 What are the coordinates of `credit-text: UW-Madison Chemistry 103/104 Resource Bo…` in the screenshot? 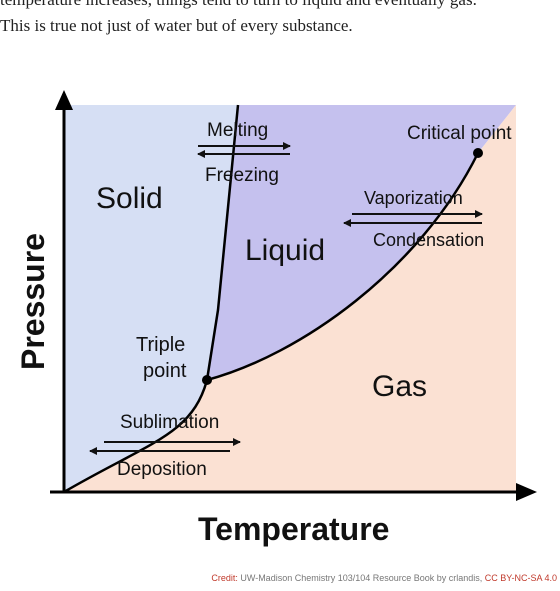 It's located at (361, 578).